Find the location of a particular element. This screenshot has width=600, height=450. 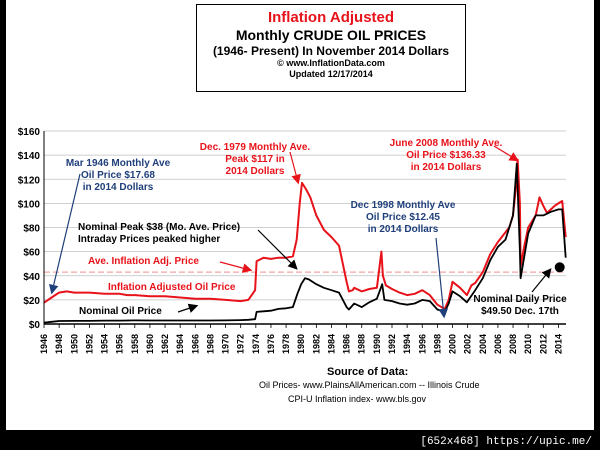

x-tick-label: 2004 is located at coordinates (483, 344).